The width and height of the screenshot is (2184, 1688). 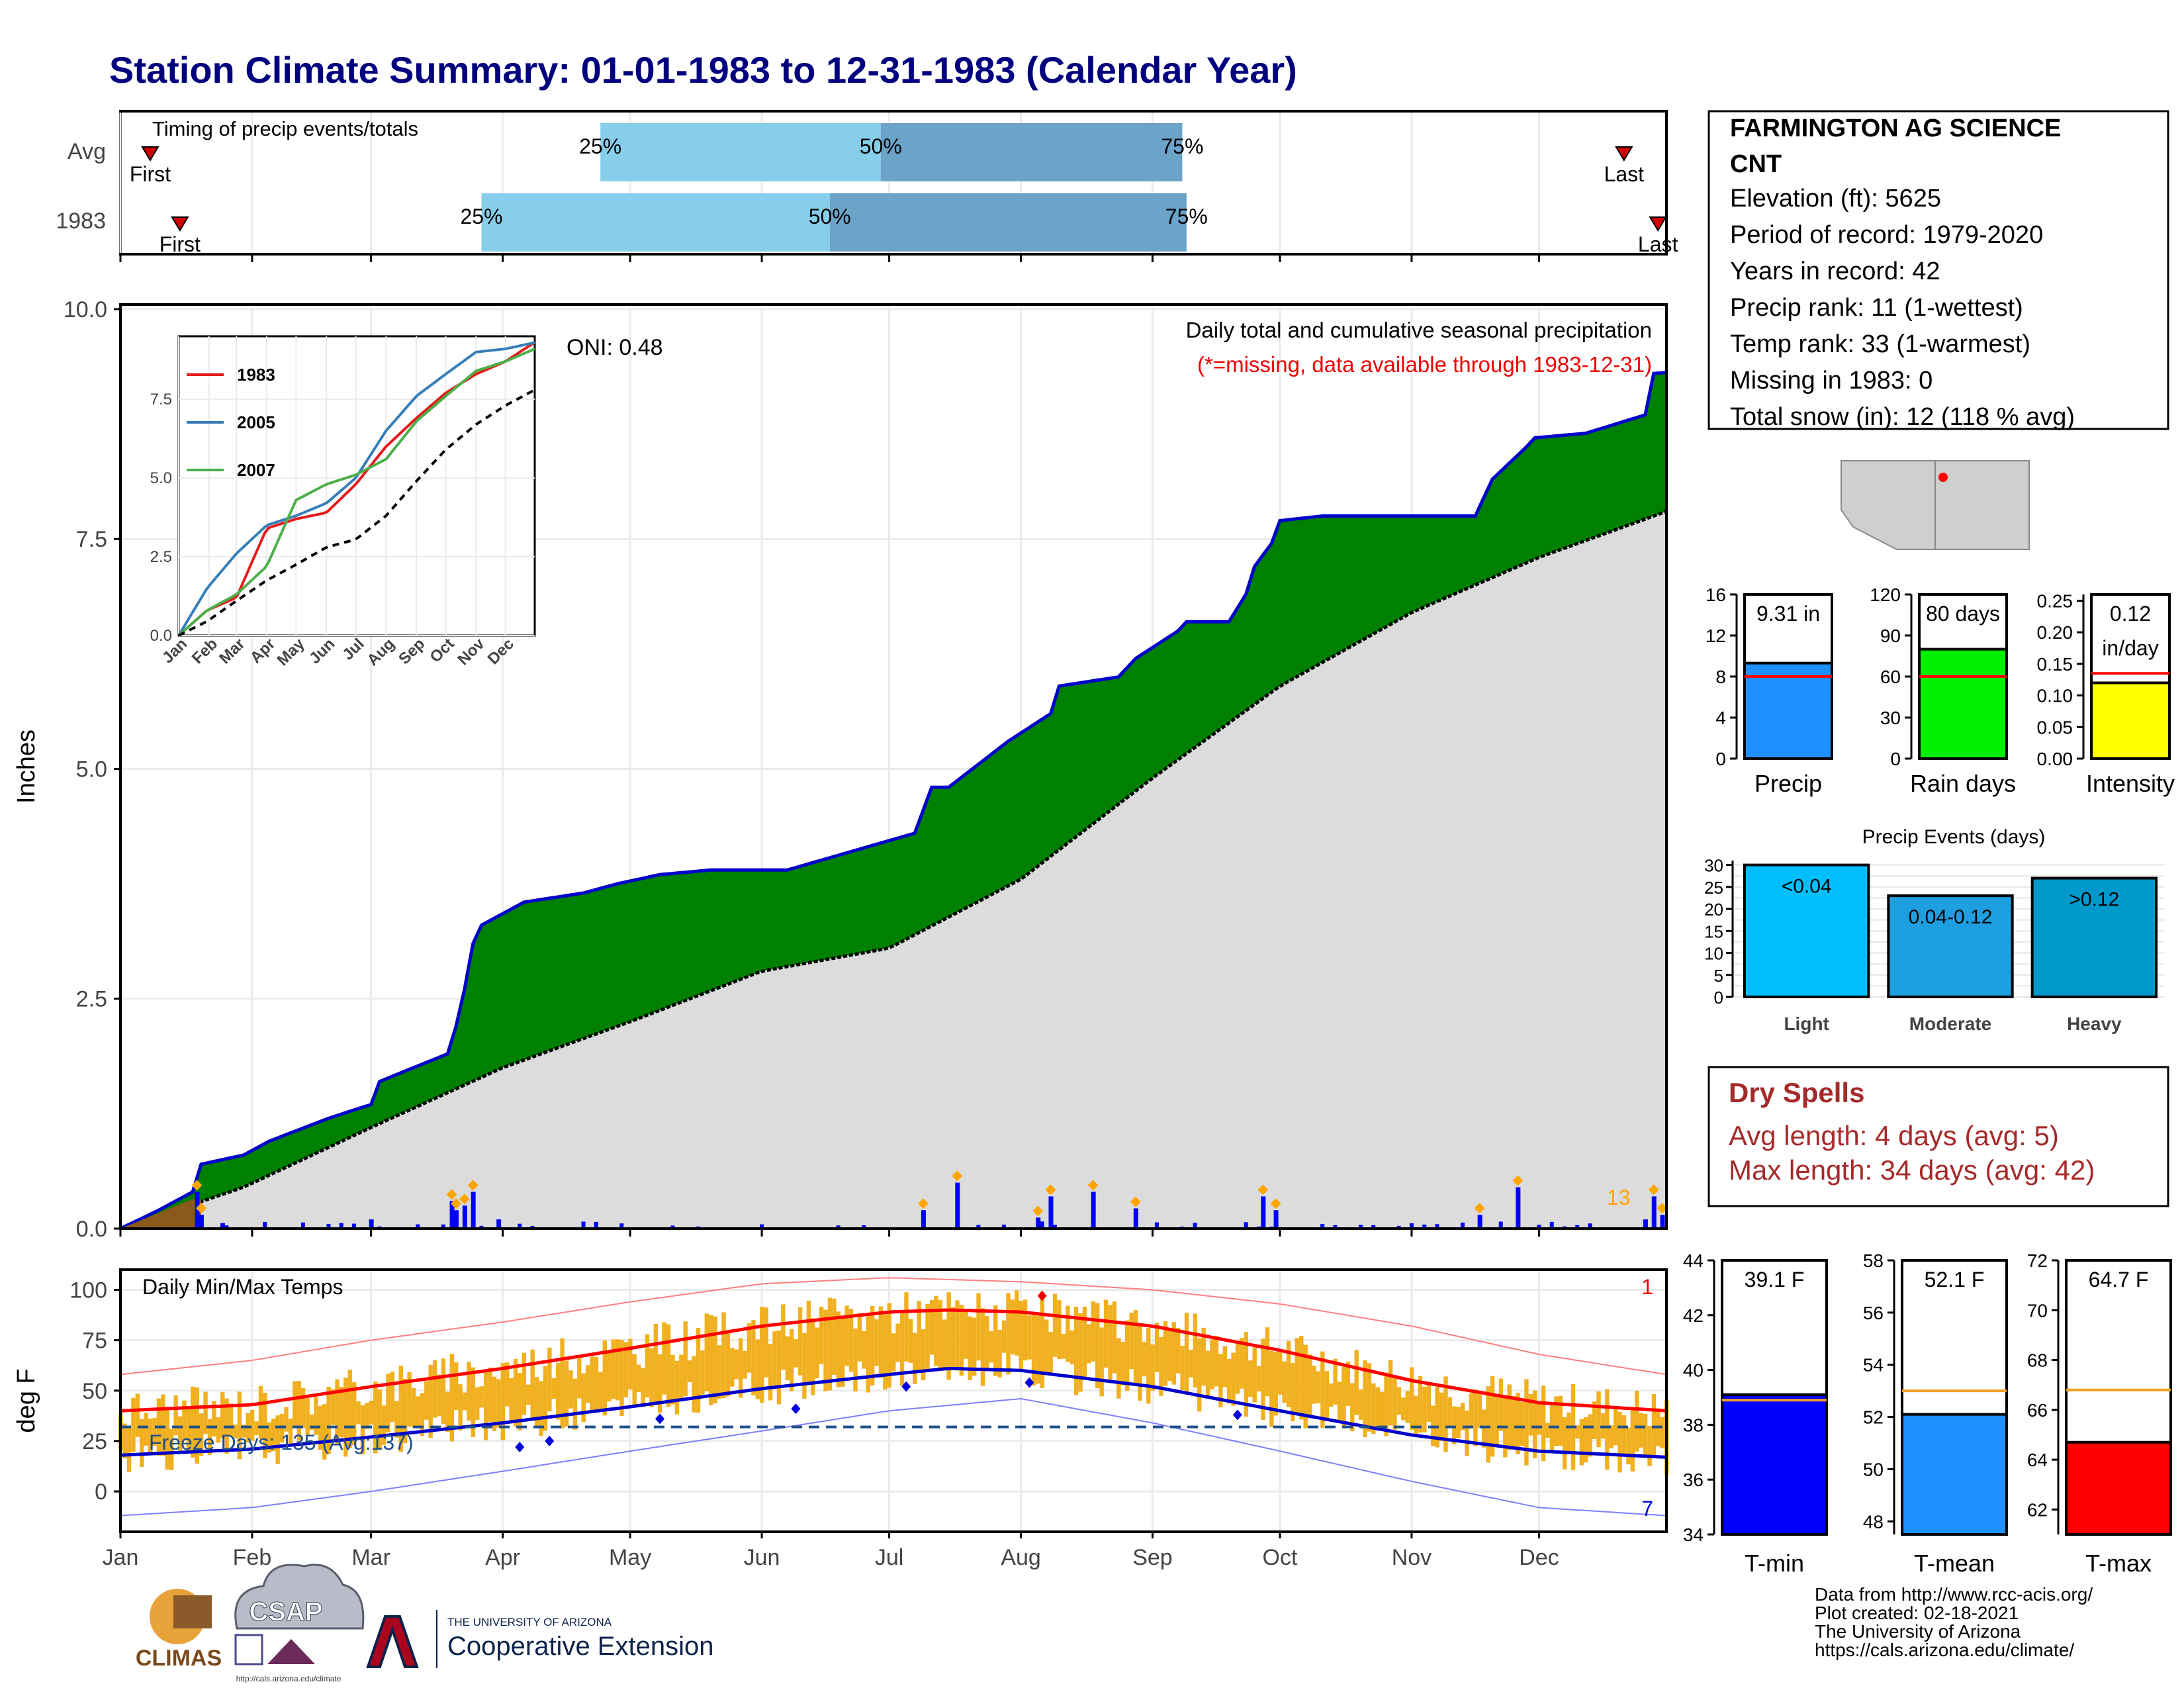 What do you see at coordinates (160, 1214) in the screenshot?
I see `snow-area` at bounding box center [160, 1214].